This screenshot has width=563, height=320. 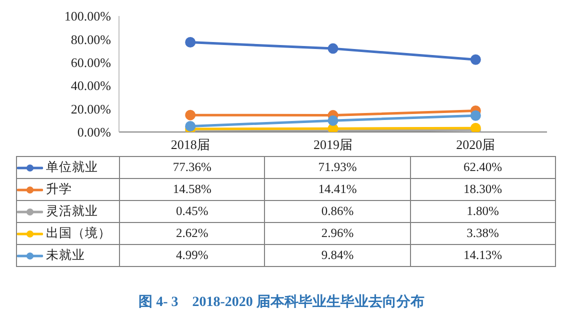 I want to click on data-label: 18.30%, so click(x=483, y=189).